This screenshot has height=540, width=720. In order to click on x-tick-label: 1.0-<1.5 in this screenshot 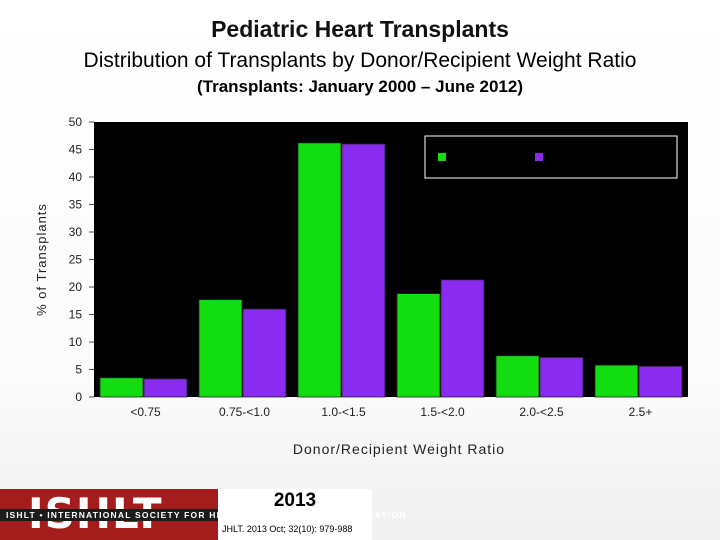, I will do `click(343, 412)`.